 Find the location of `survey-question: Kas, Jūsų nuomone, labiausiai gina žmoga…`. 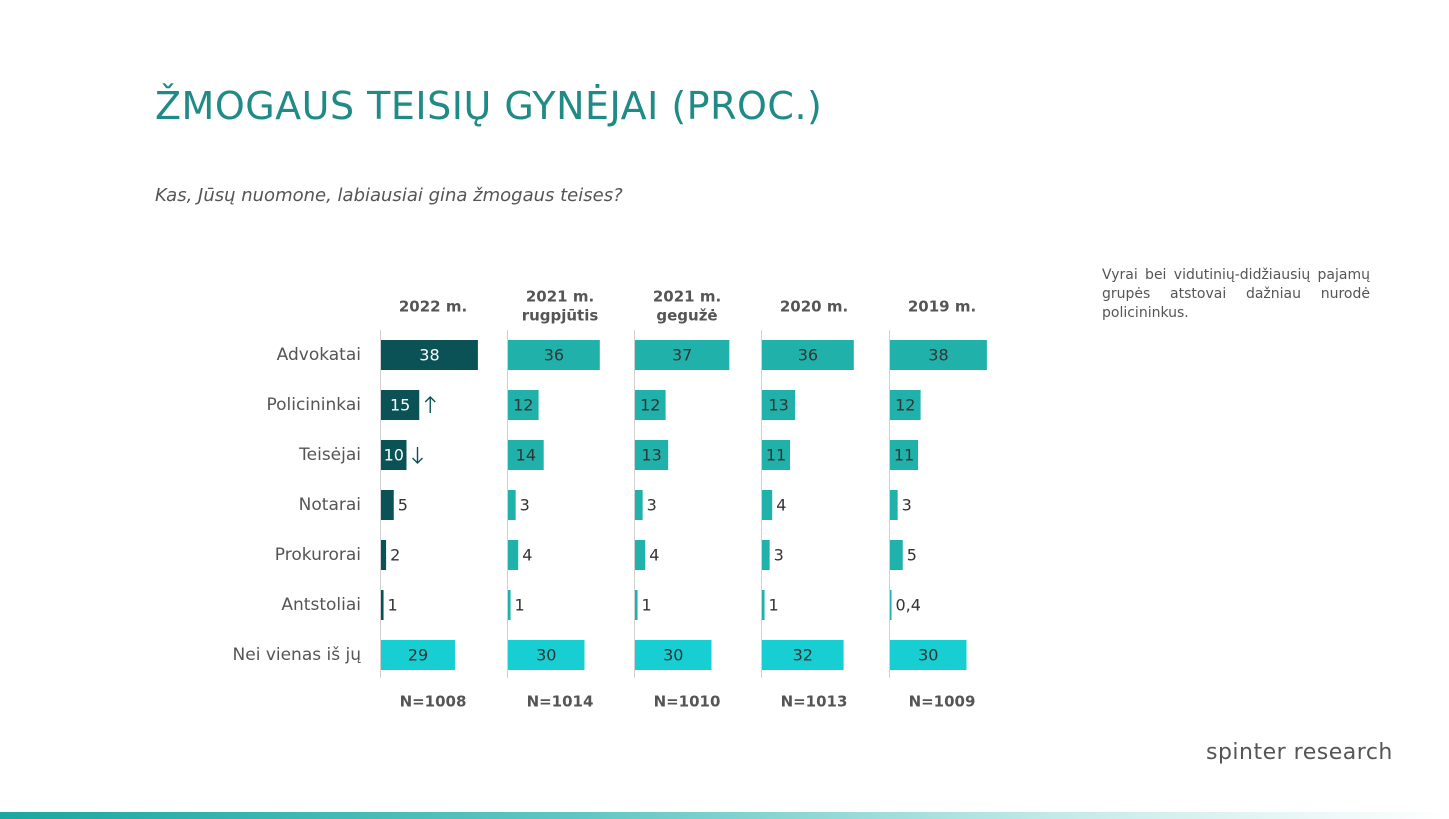

survey-question: Kas, Jūsų nuomone, labiausiai gina žmoga… is located at coordinates (389, 195).